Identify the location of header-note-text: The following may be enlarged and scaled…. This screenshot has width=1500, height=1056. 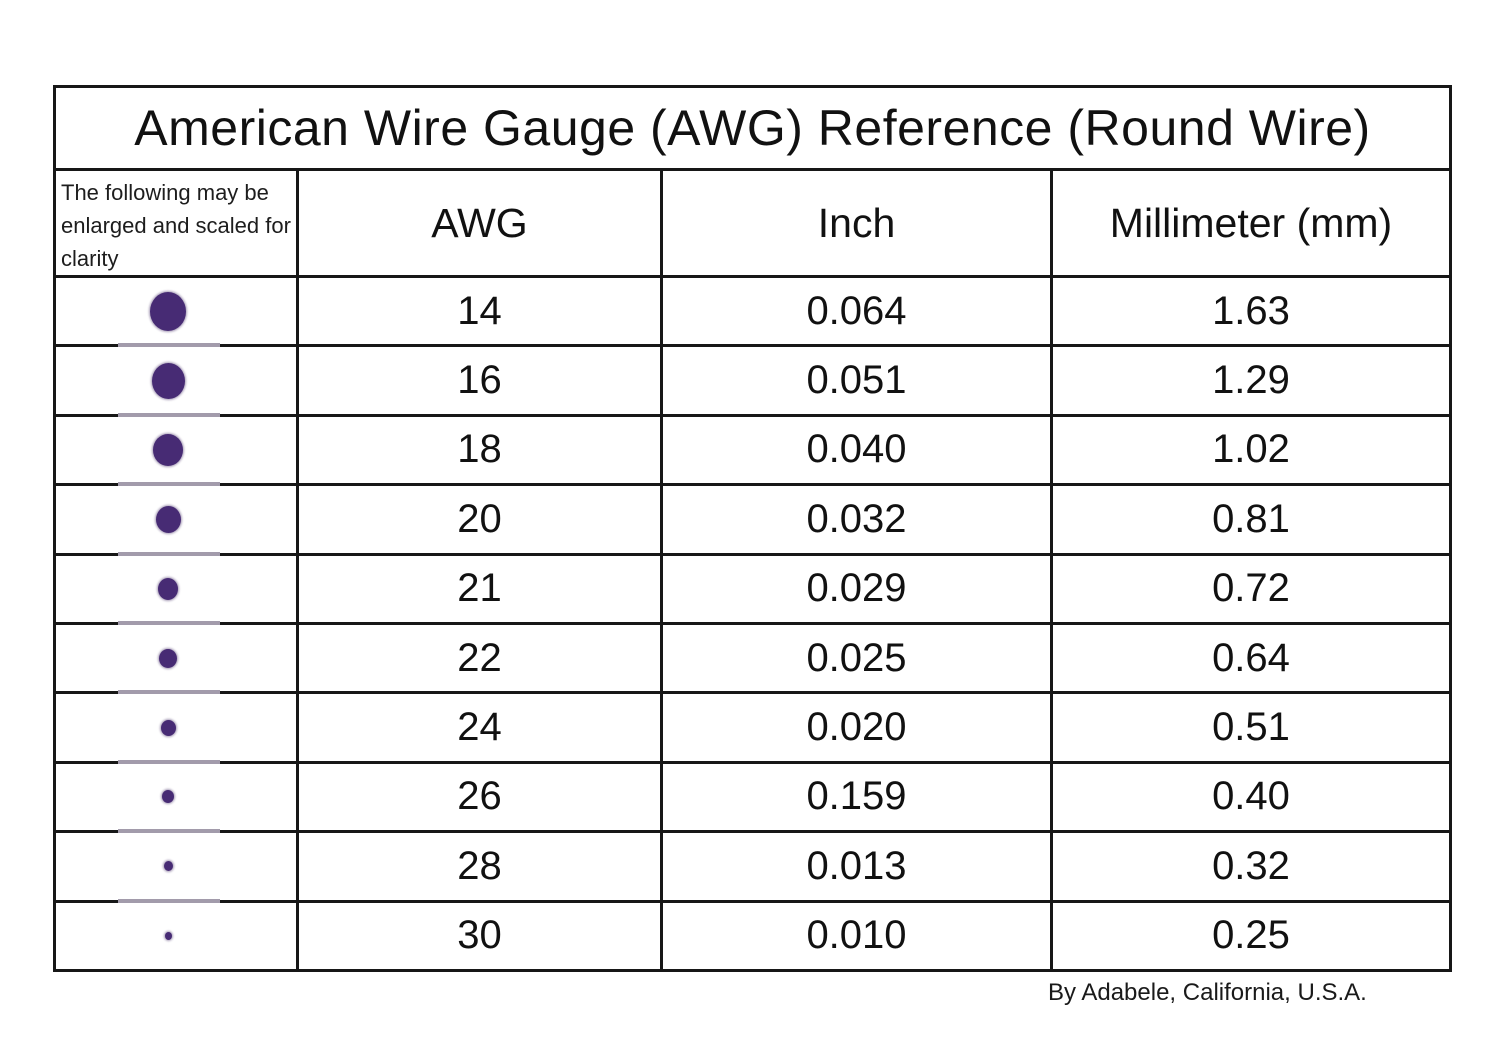
(176, 225).